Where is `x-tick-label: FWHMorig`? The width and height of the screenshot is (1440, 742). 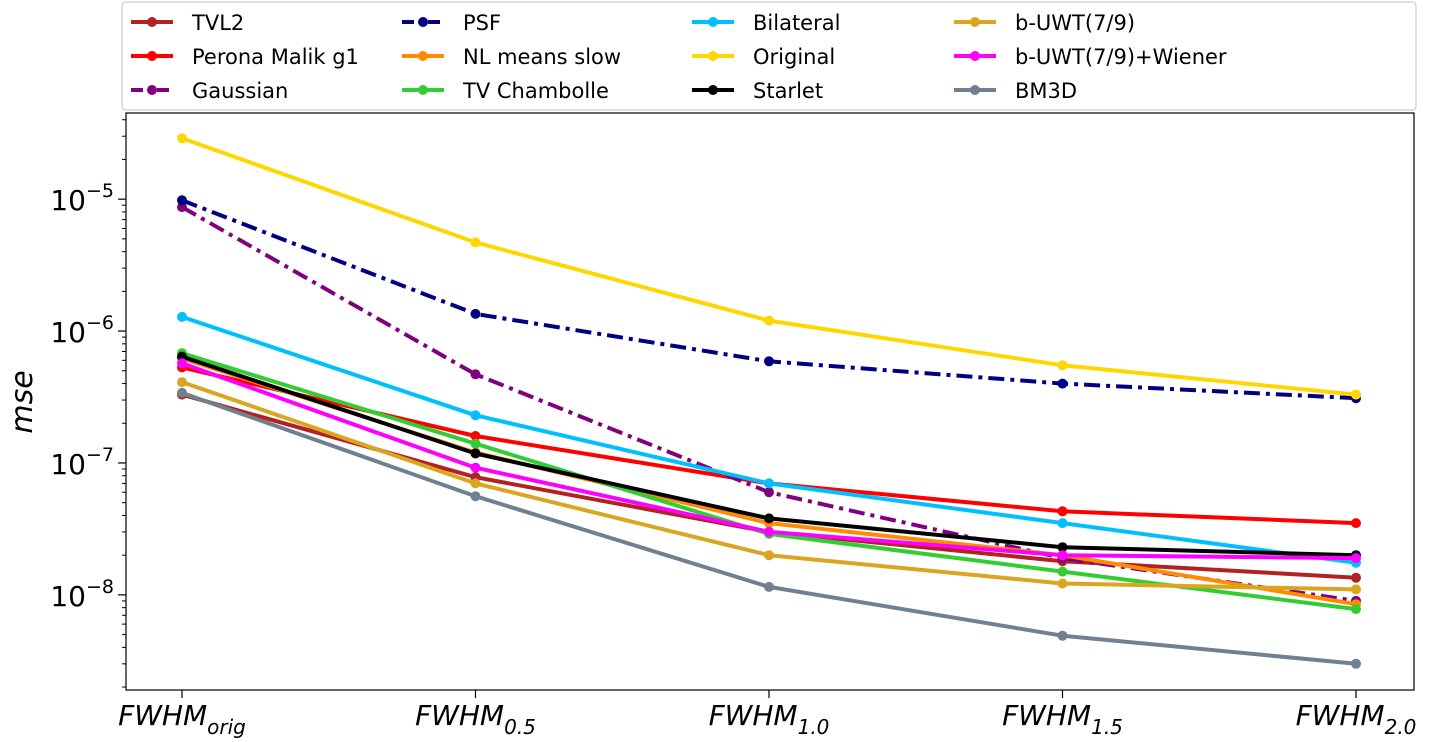 x-tick-label: FWHMorig is located at coordinates (182, 719).